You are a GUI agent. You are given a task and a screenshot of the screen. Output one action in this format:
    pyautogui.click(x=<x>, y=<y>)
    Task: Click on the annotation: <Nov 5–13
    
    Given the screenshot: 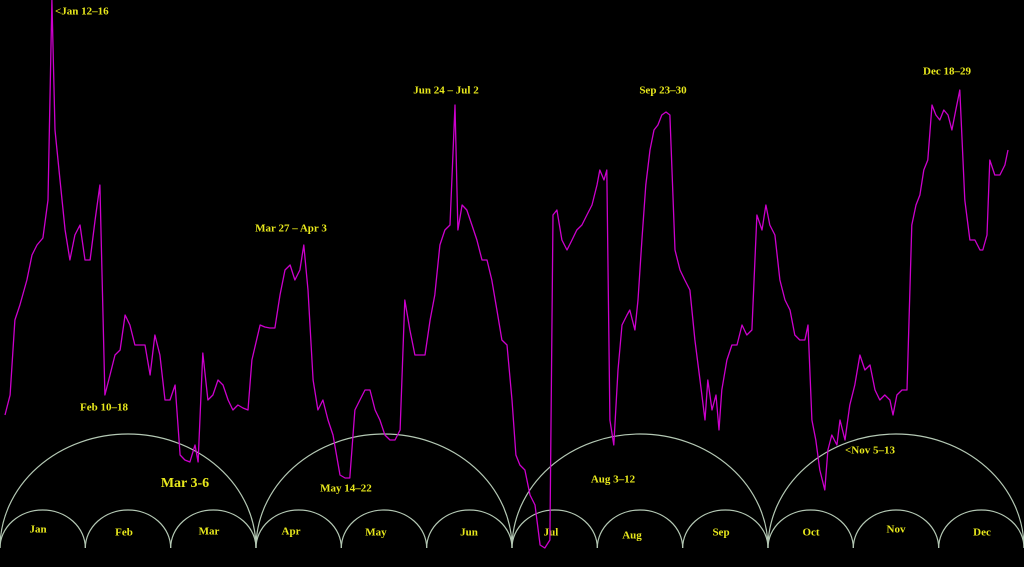 What is the action you would take?
    pyautogui.click(x=870, y=451)
    